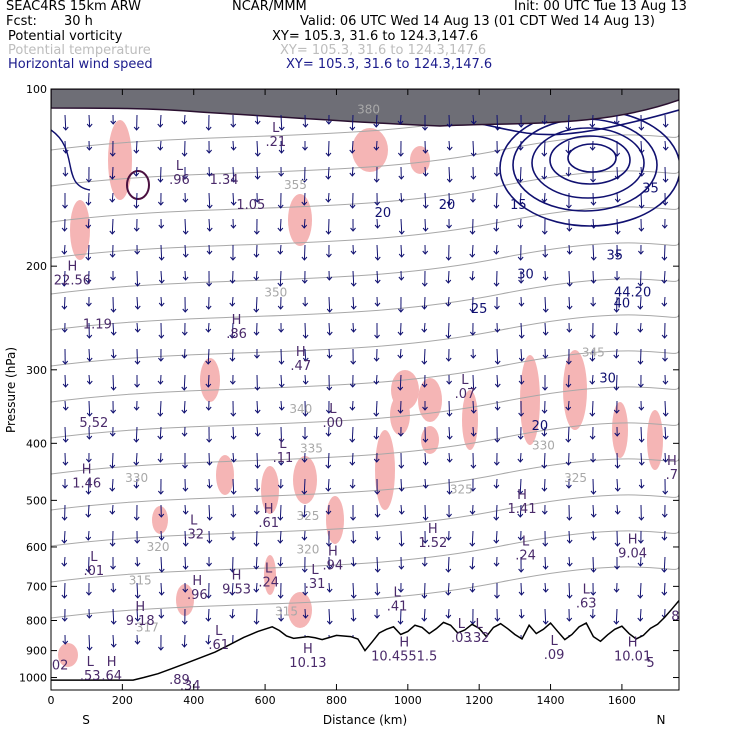  What do you see at coordinates (140, 607) in the screenshot?
I see `pv-extremum-marker: H` at bounding box center [140, 607].